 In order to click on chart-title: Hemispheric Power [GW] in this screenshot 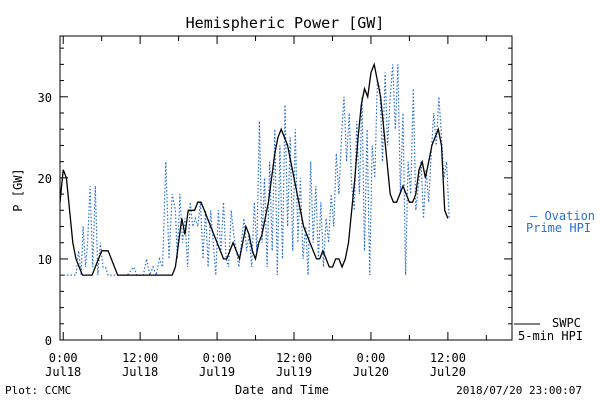, I will do `click(285, 23)`.